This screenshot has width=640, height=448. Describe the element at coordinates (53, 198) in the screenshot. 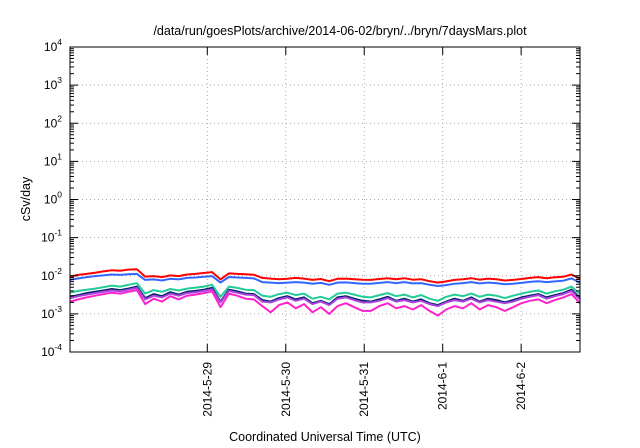

I see `y-tick-label: 10⁰` at that location.